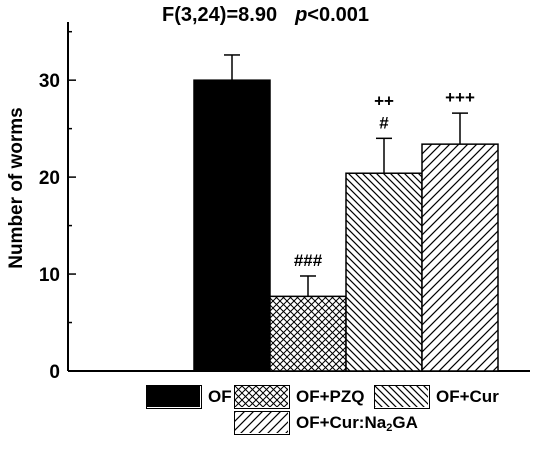 The height and width of the screenshot is (449, 550). What do you see at coordinates (220, 15) in the screenshot?
I see `f-statistic: F(3,24)=8.90` at bounding box center [220, 15].